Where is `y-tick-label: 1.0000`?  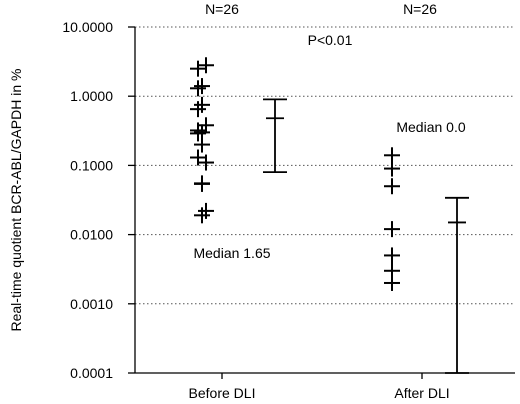 y-tick-label: 1.0000 is located at coordinates (91, 96).